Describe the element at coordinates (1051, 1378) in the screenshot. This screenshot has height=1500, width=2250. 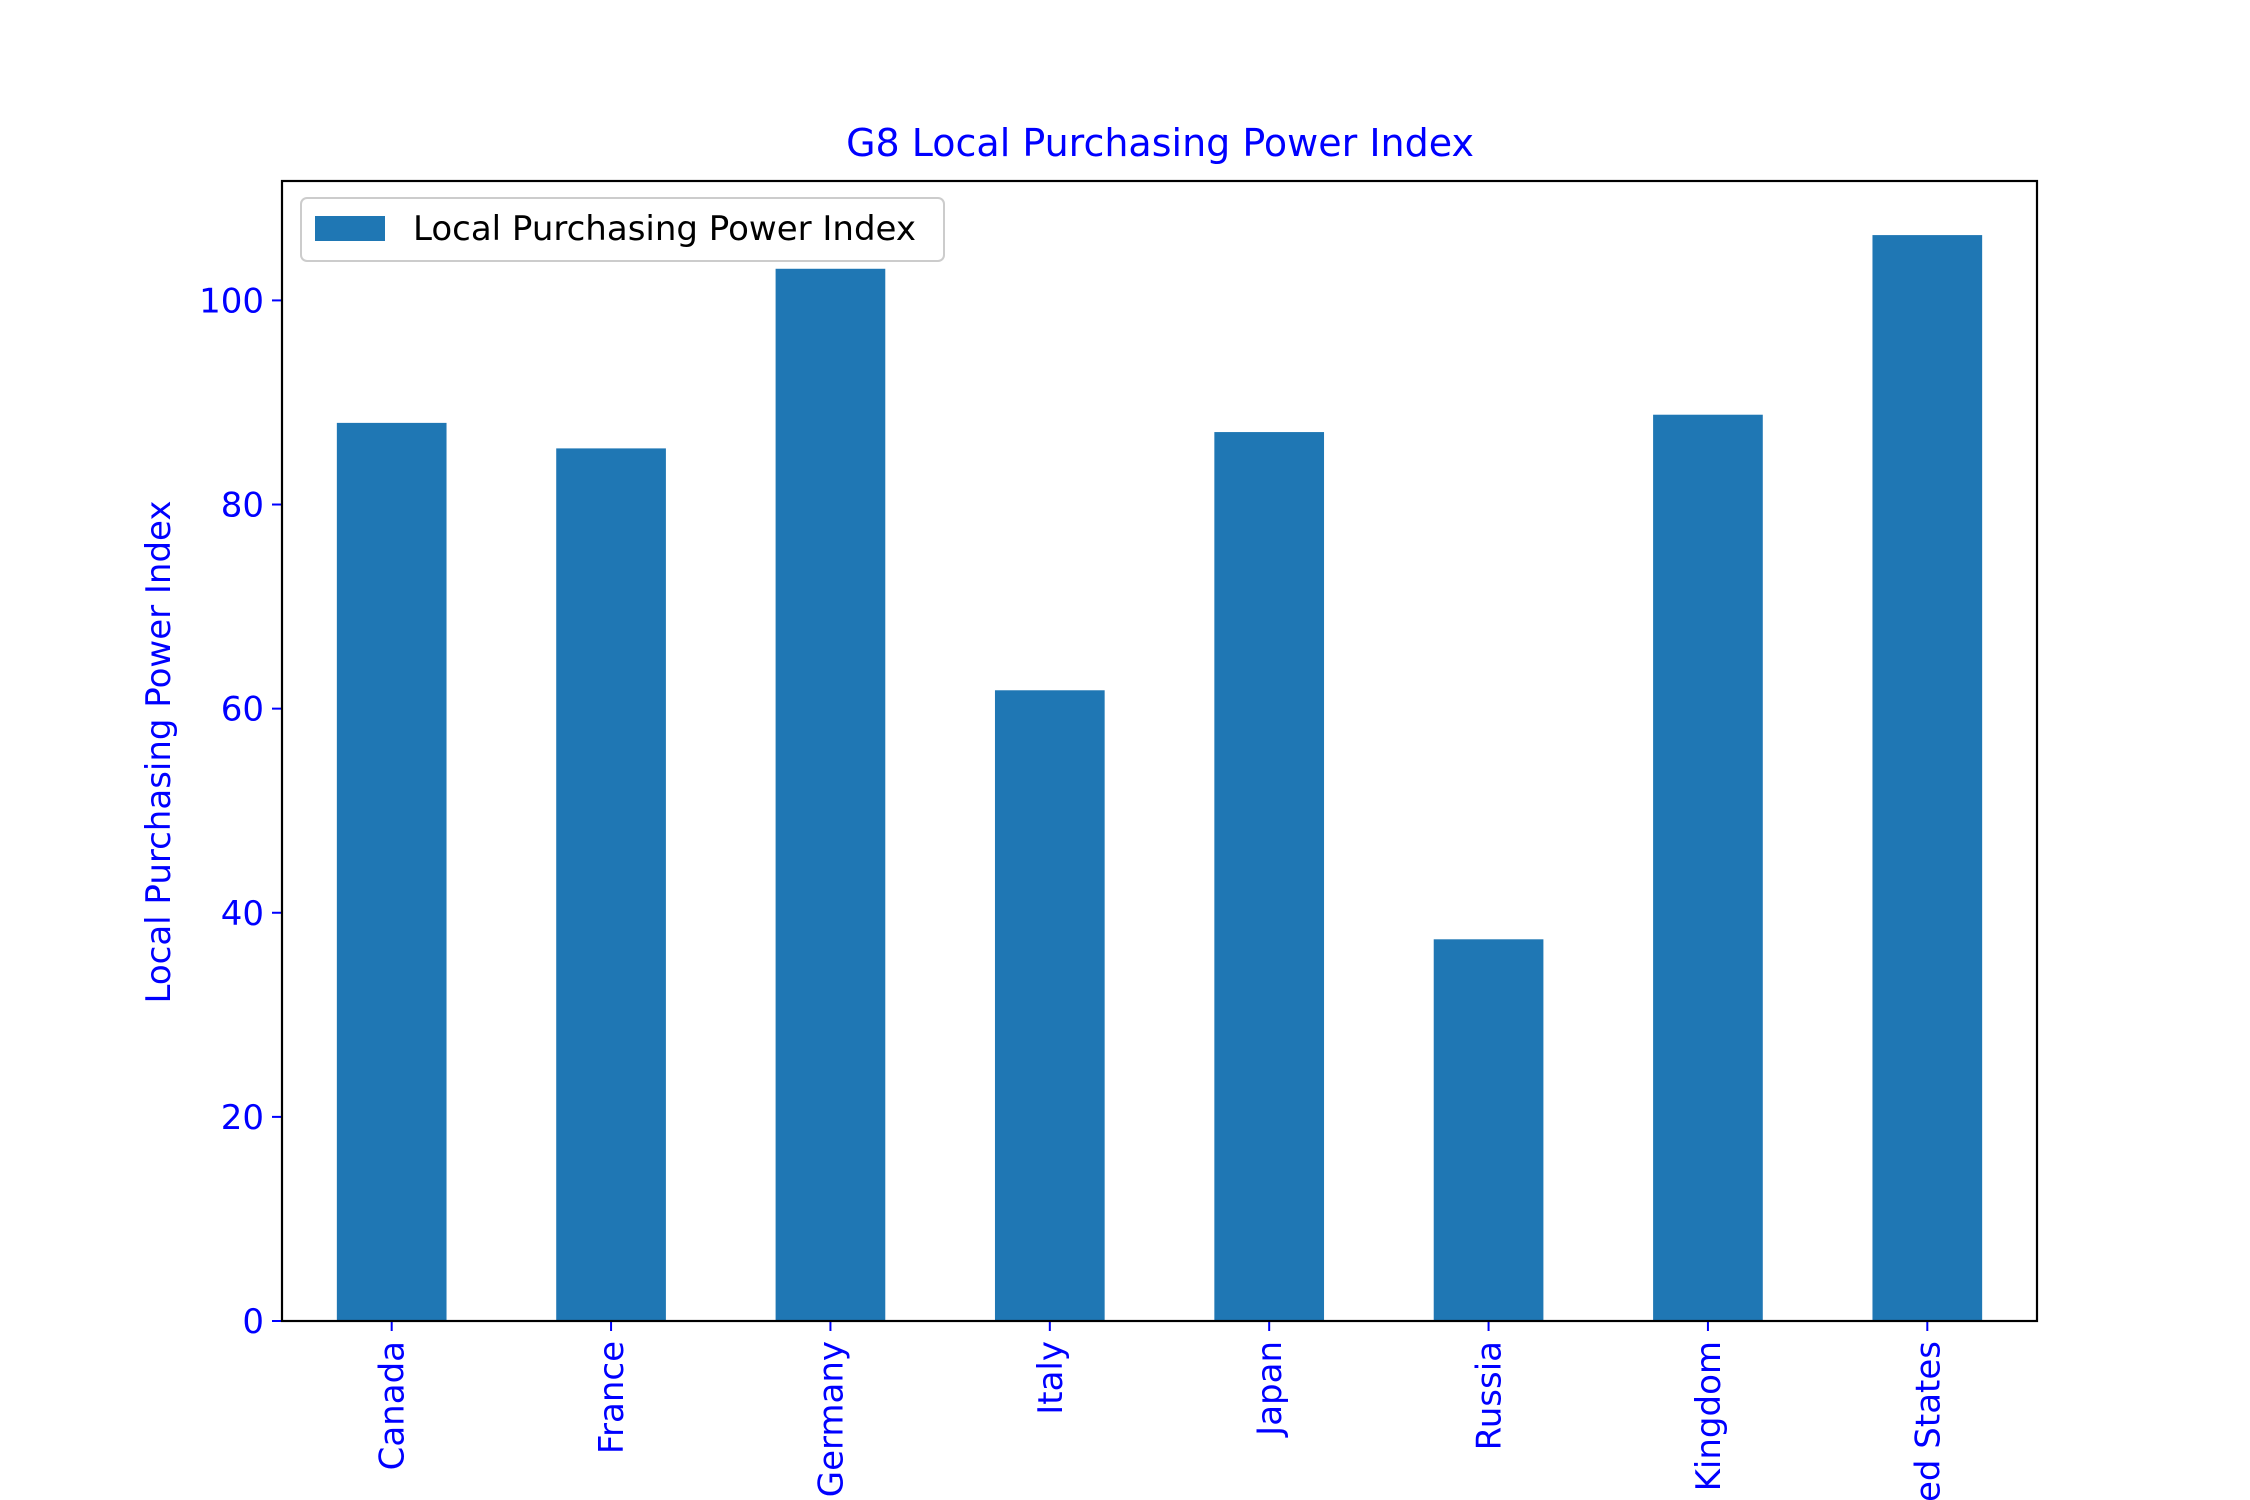
I see `x-tick-label: Italy` at that location.